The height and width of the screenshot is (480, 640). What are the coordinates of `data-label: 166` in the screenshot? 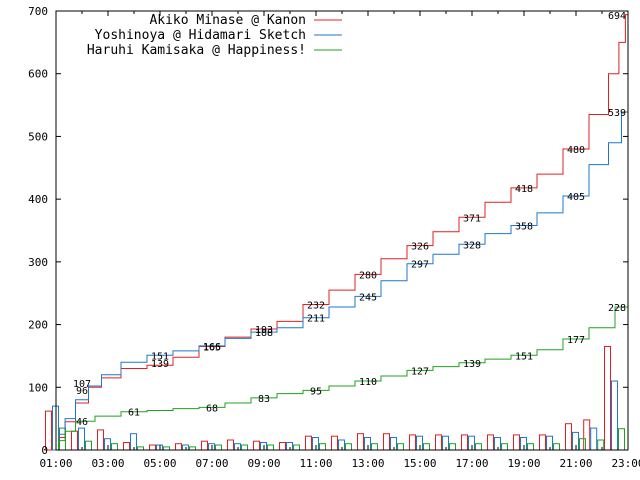 It's located at (212, 347).